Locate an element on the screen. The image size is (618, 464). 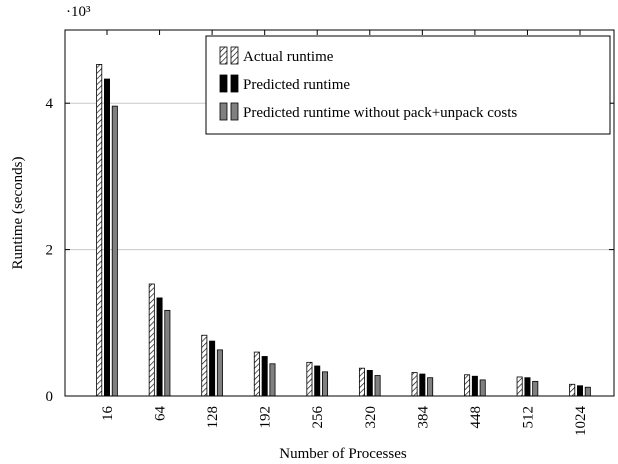
x-tick-label: 128 is located at coordinates (213, 417).